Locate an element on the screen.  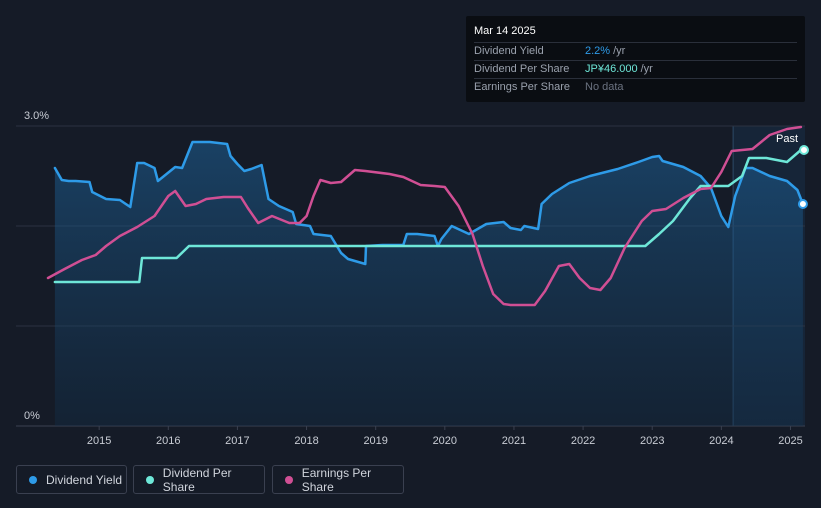
x-tick-label: 2018 is located at coordinates (306, 441).